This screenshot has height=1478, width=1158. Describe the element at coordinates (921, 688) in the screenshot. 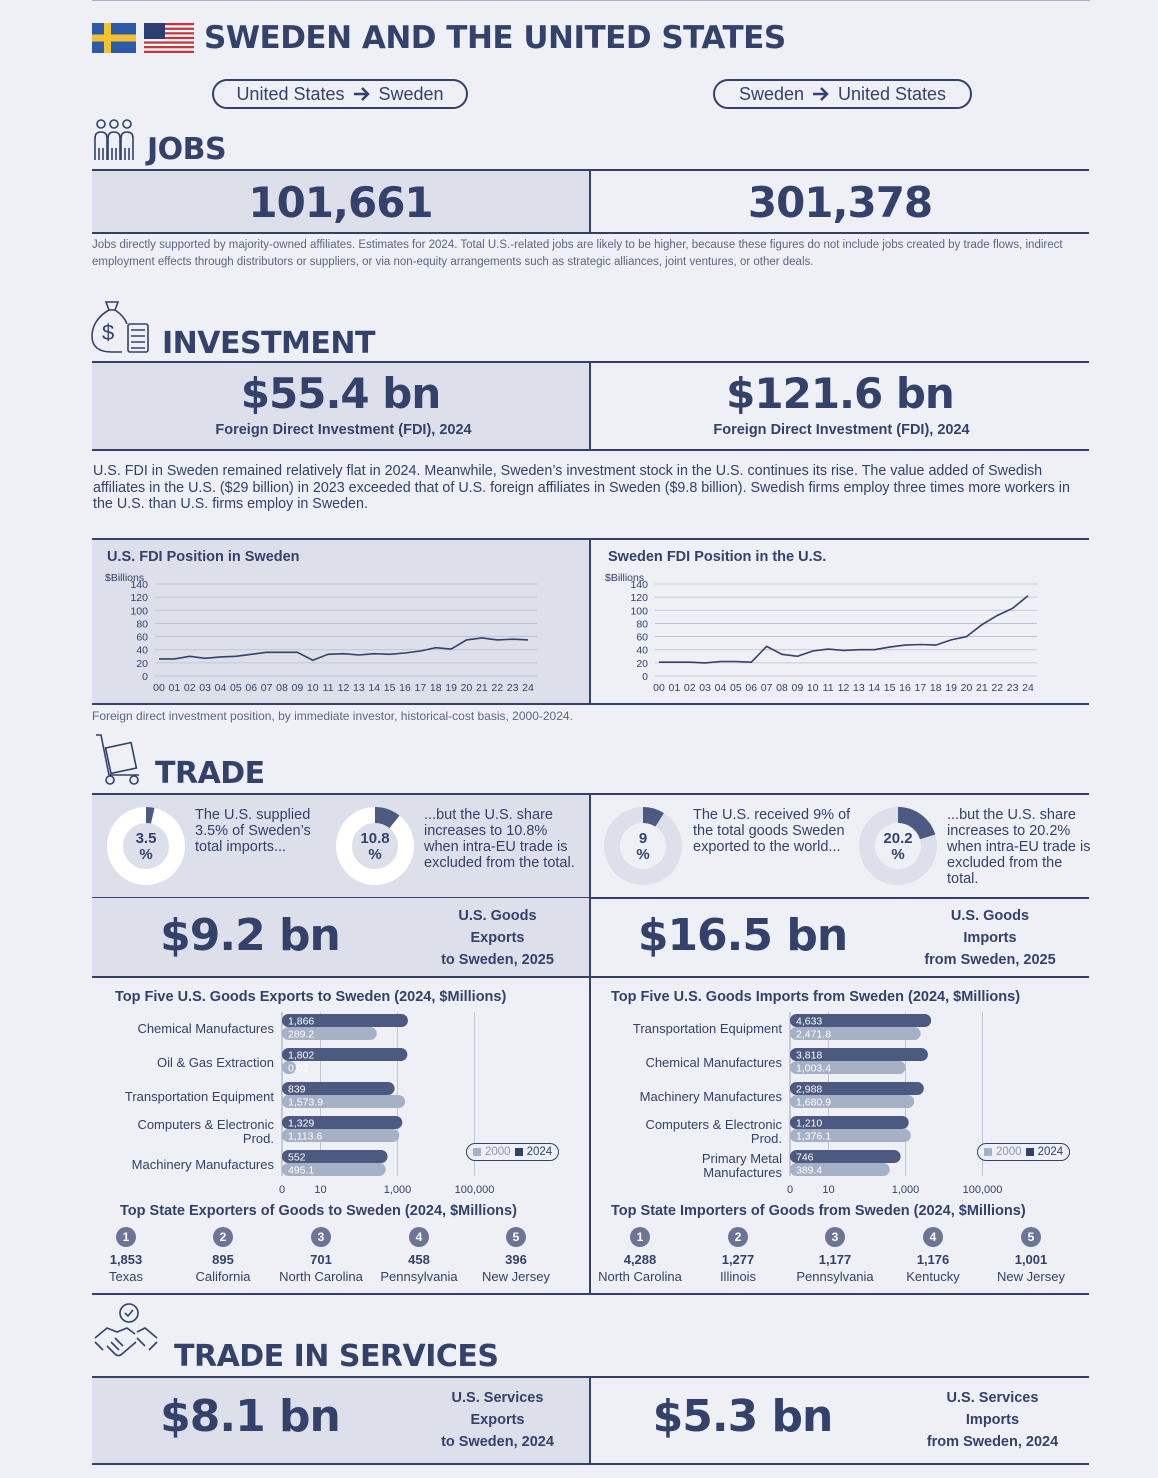

I see `x-tick-label: 17` at that location.